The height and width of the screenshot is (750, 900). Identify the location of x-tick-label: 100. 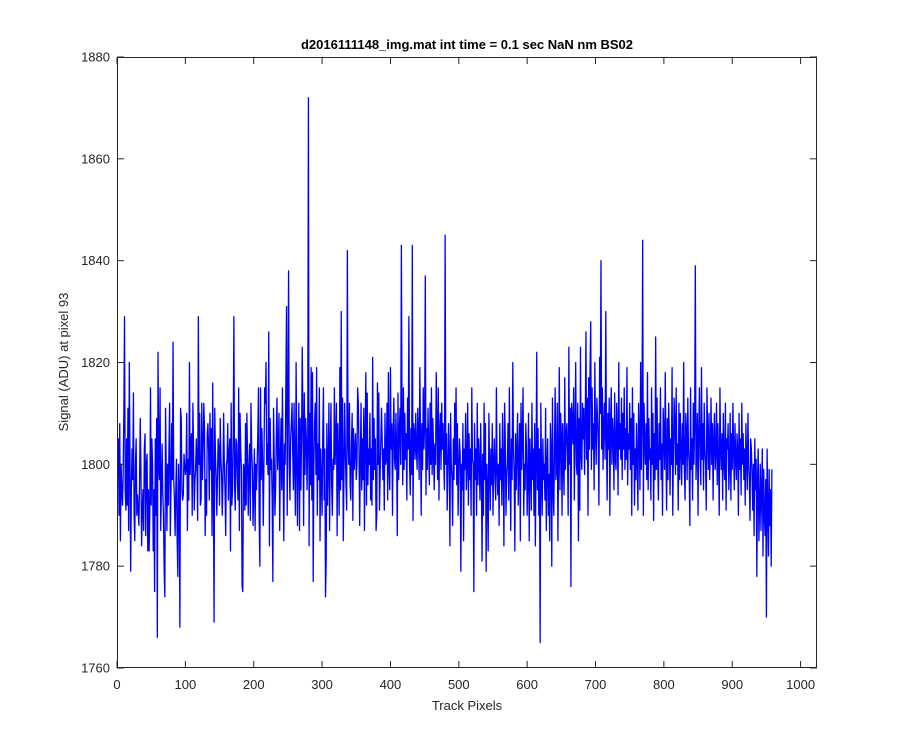
(186, 684).